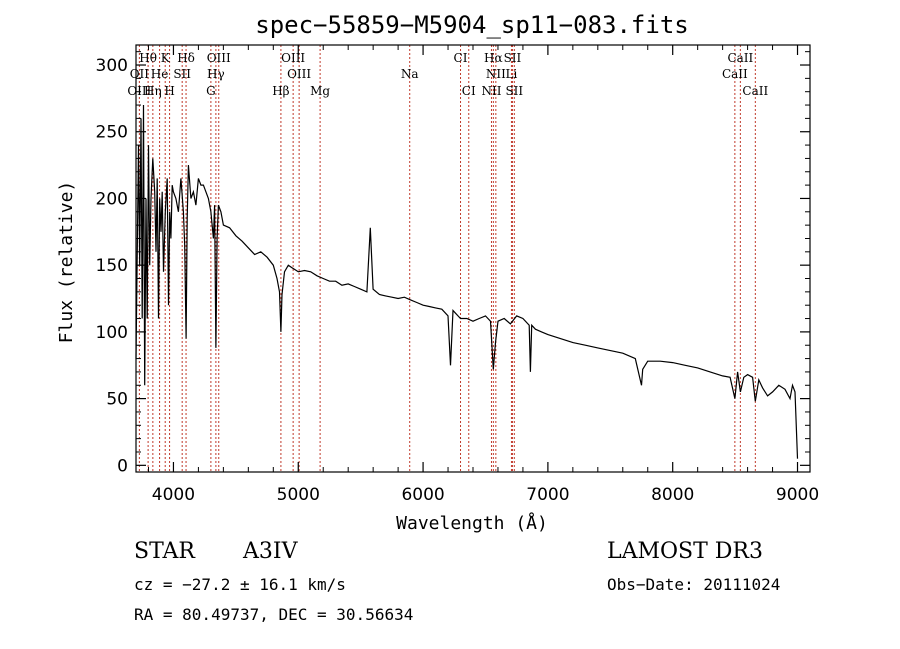 The image size is (900, 649). What do you see at coordinates (672, 495) in the screenshot?
I see `x-tick-label: 8000` at bounding box center [672, 495].